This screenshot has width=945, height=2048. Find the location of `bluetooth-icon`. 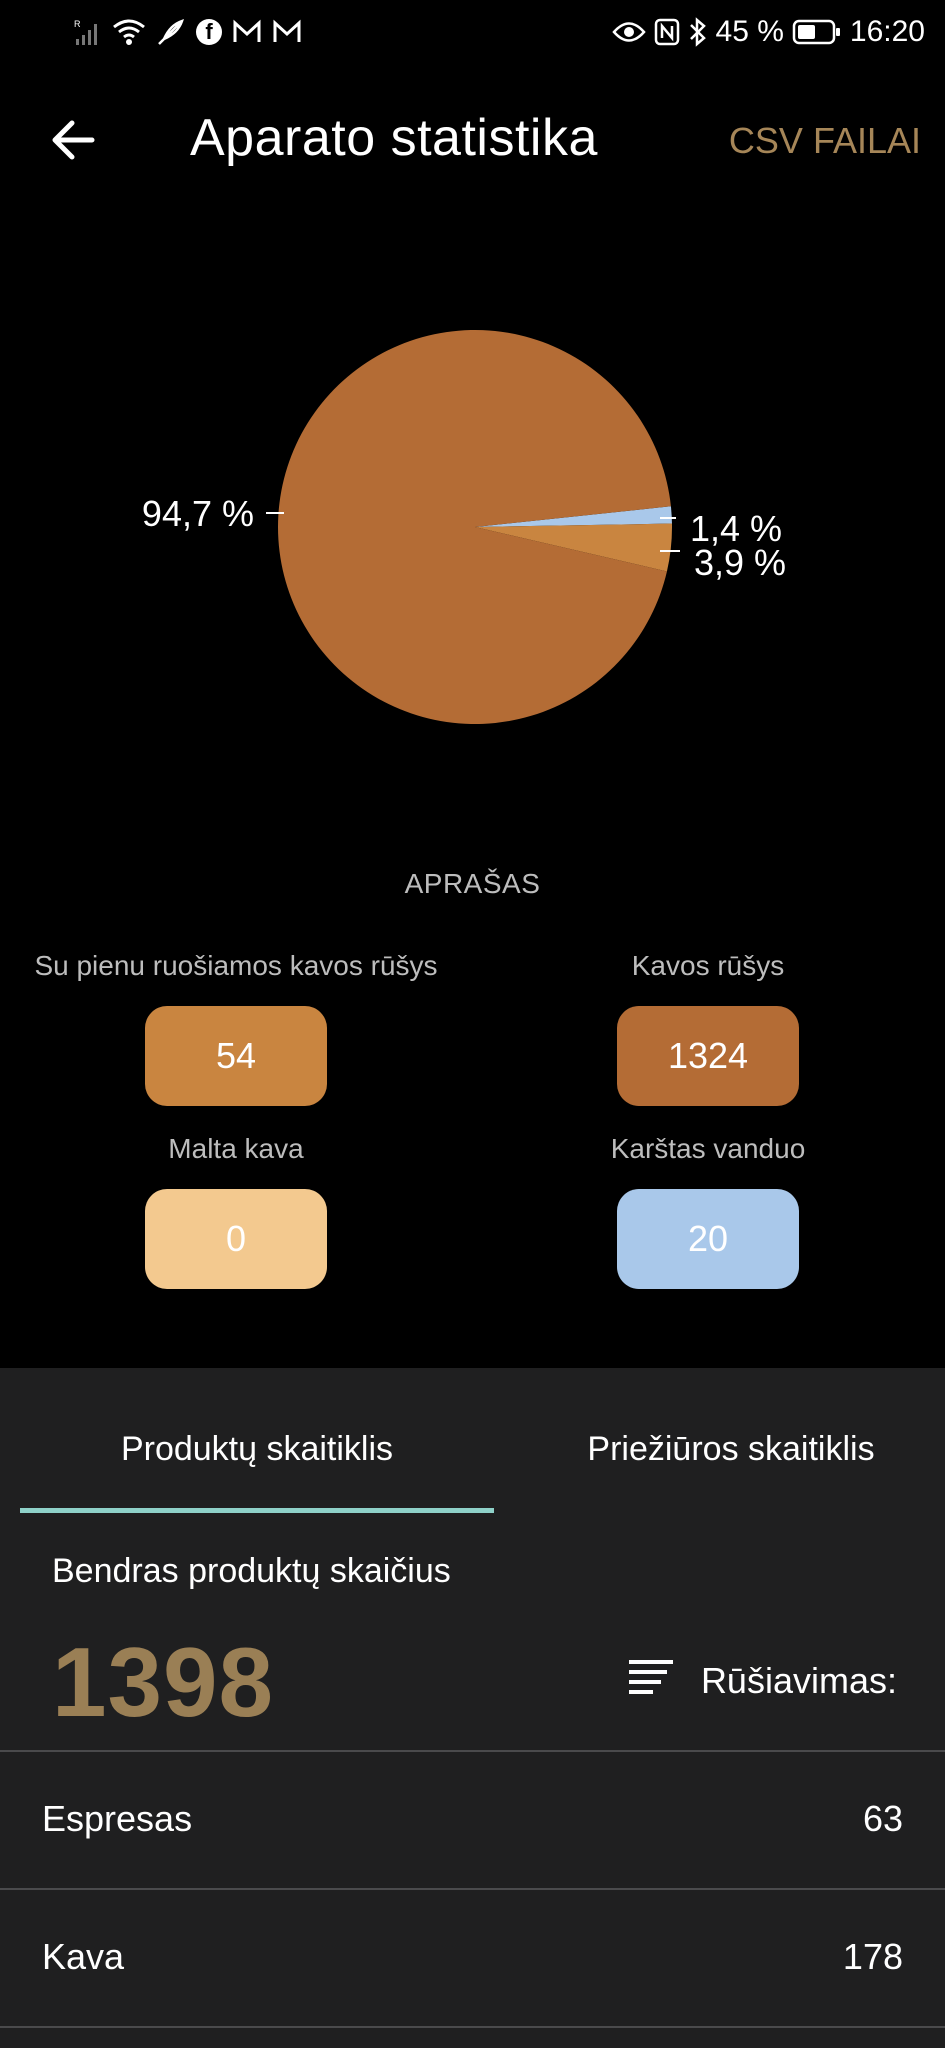

bluetooth-icon is located at coordinates (698, 32).